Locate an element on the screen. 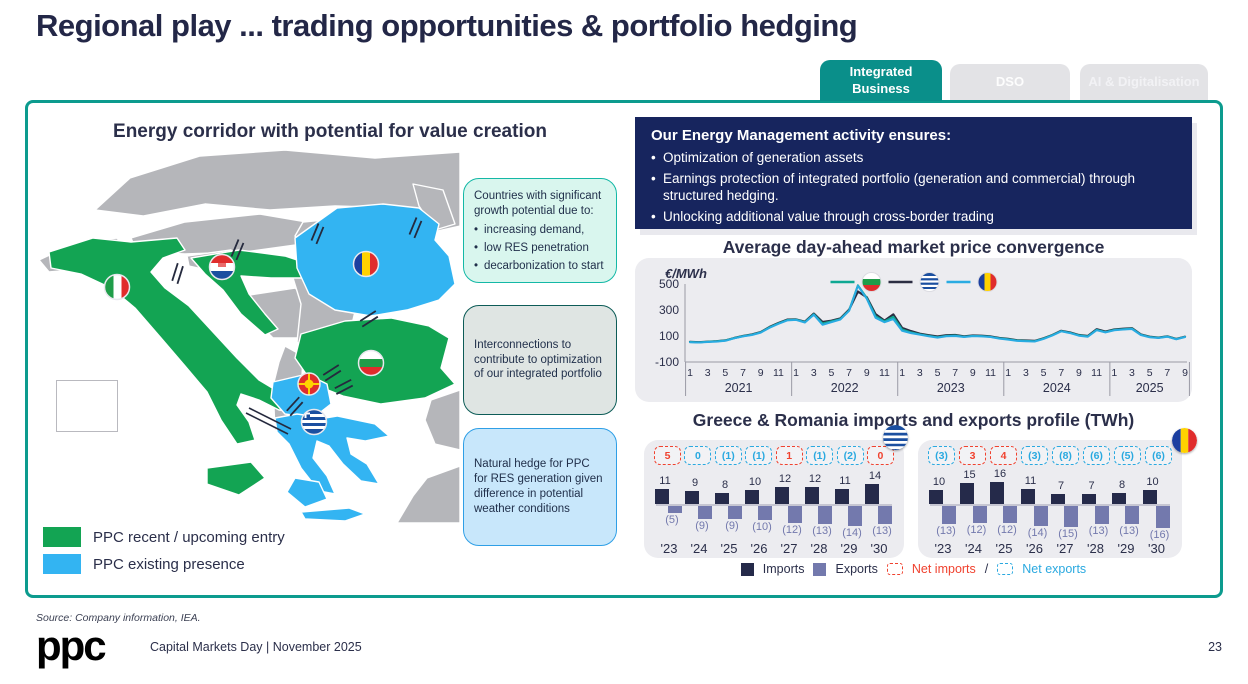 Image resolution: width=1248 pixels, height=684 pixels. tab-integrated-business: Integrated Business is located at coordinates (881, 80).